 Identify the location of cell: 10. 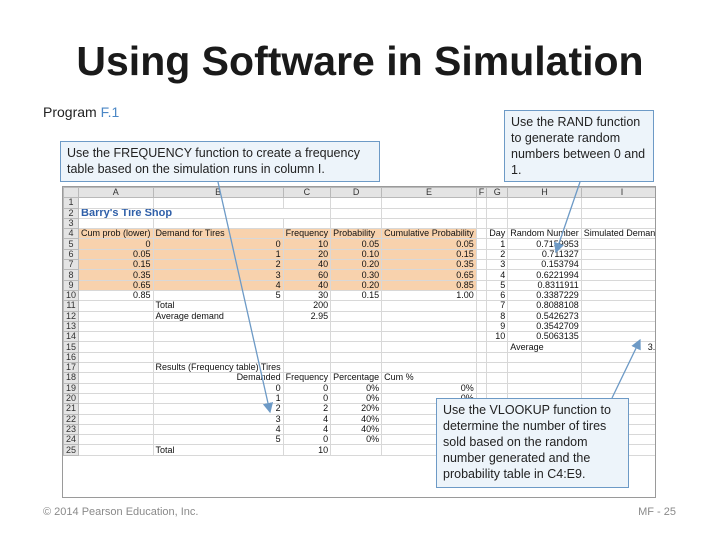
(307, 450).